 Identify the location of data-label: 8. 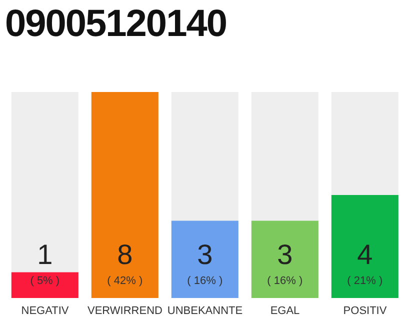
(125, 254).